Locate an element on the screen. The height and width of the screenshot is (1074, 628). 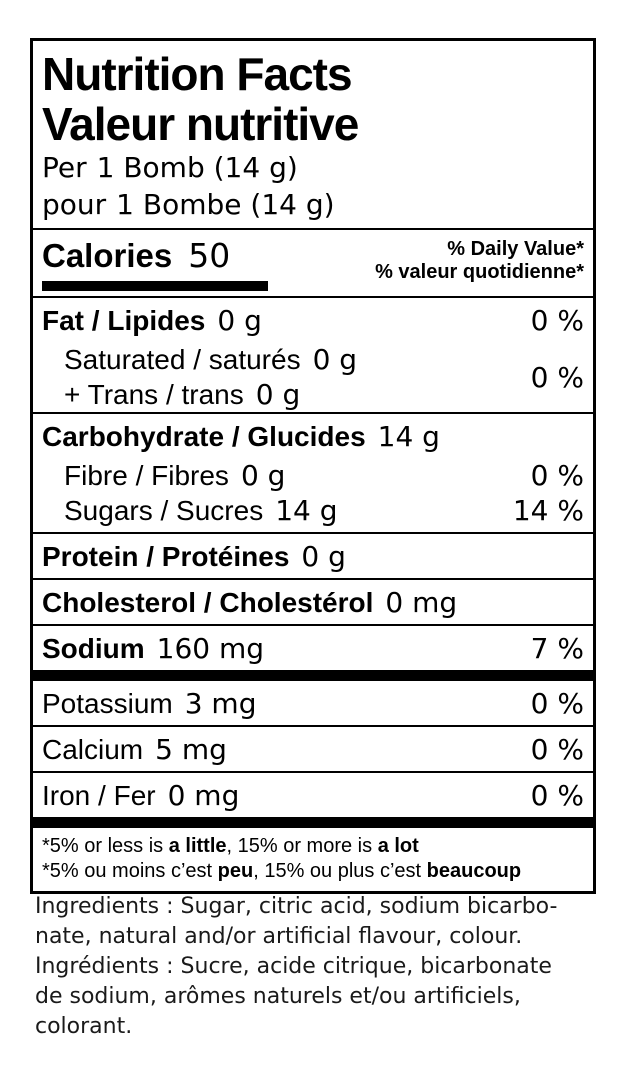
fat-label: Fat / Lipides is located at coordinates (124, 320).